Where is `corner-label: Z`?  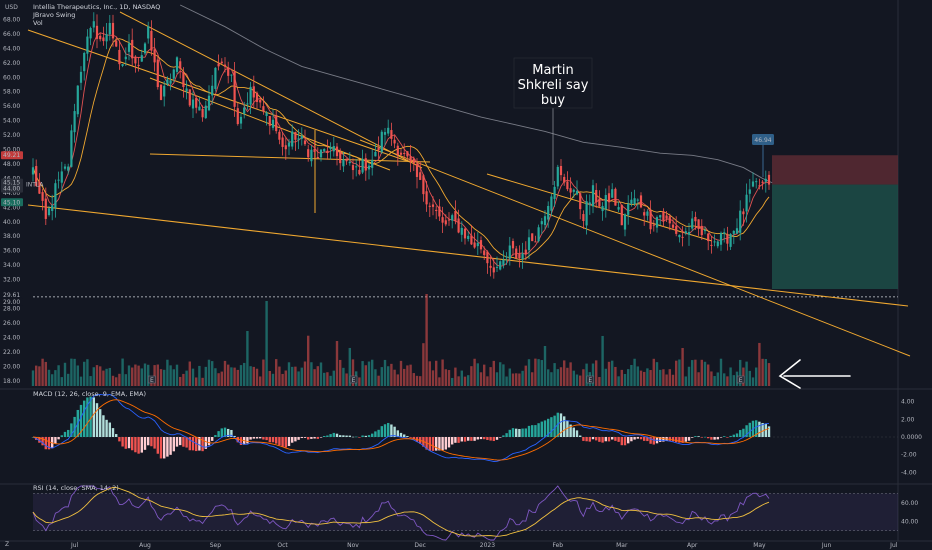
corner-label: Z is located at coordinates (7, 544).